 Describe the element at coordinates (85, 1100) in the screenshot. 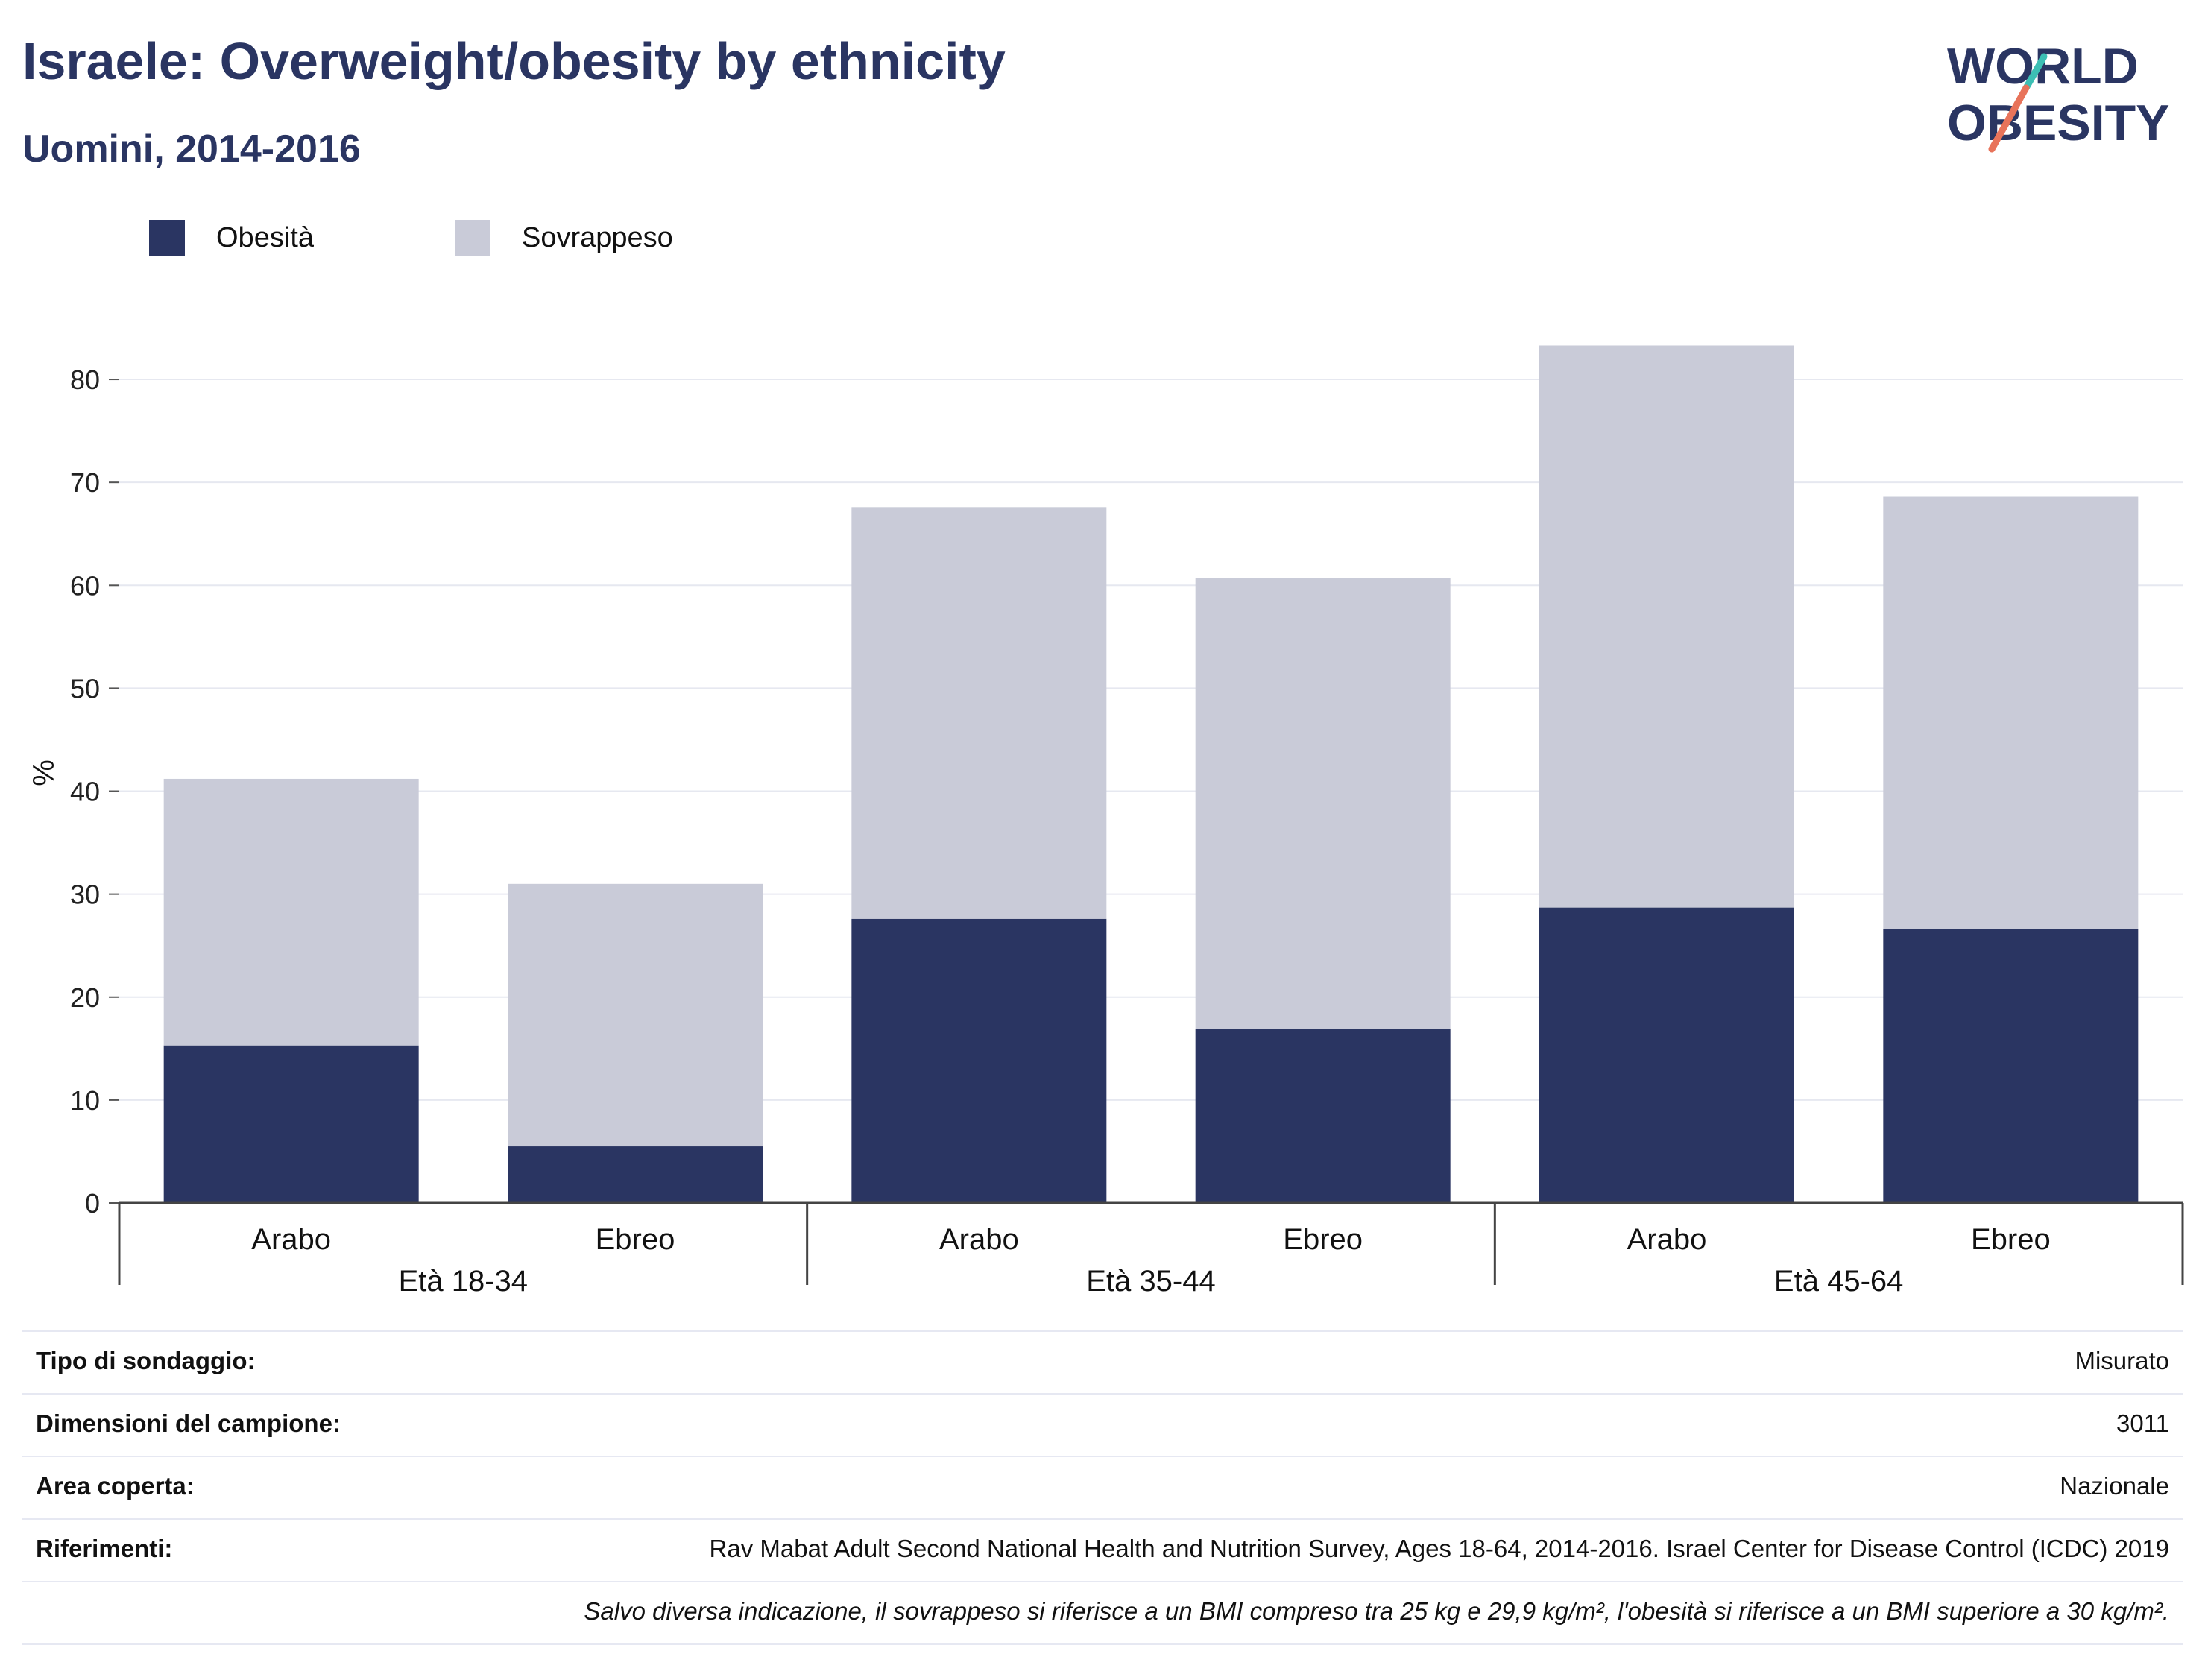

I see `y-tick-label: 10` at that location.